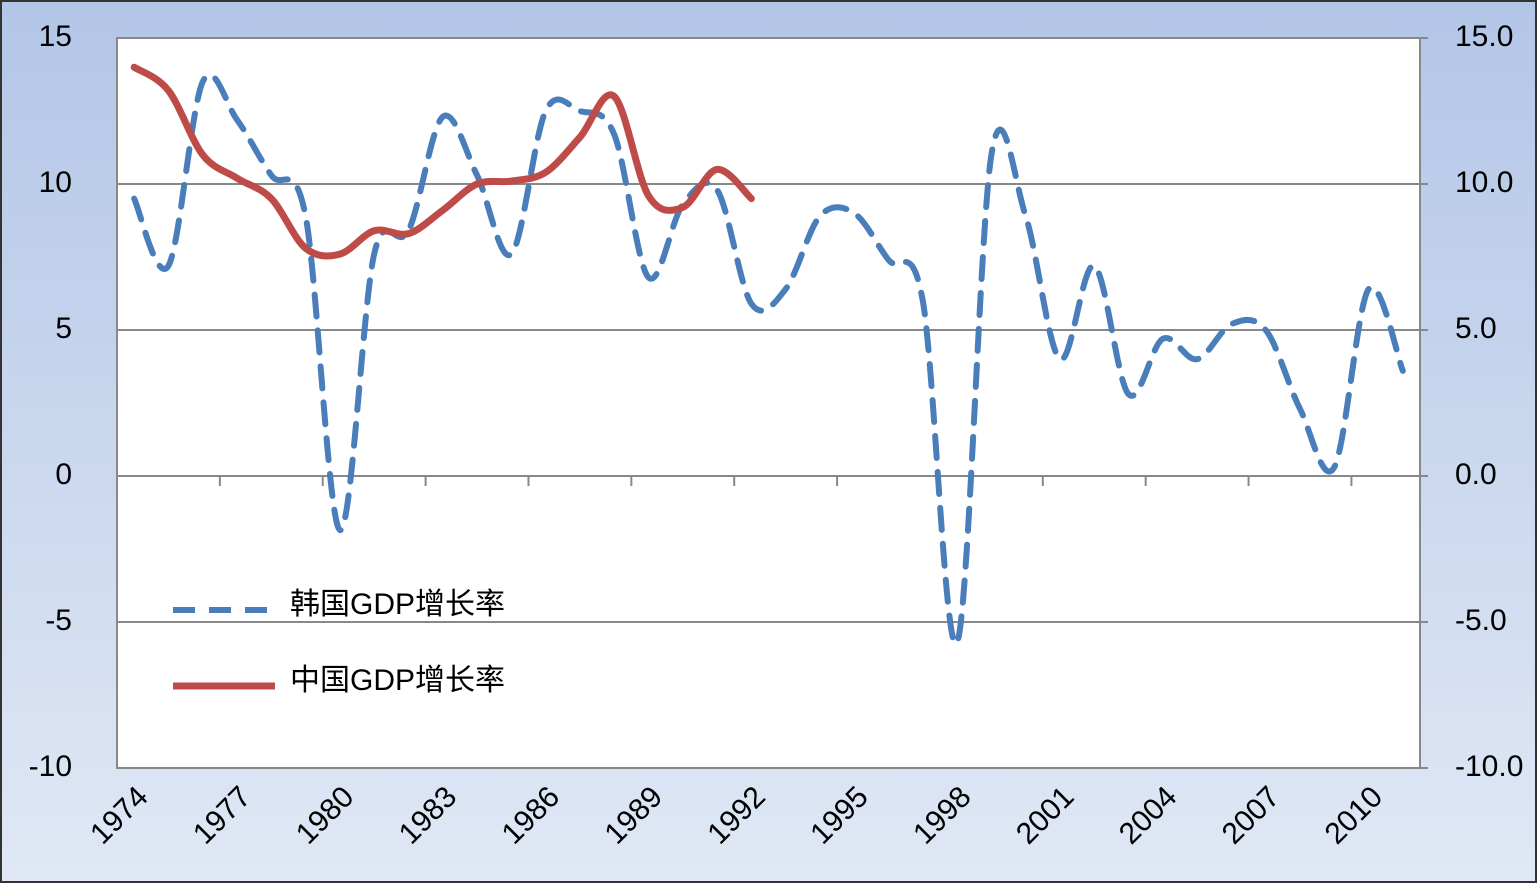 Image resolution: width=1537 pixels, height=883 pixels. Describe the element at coordinates (1476, 474) in the screenshot. I see `y2-tick-label: 0.0` at that location.